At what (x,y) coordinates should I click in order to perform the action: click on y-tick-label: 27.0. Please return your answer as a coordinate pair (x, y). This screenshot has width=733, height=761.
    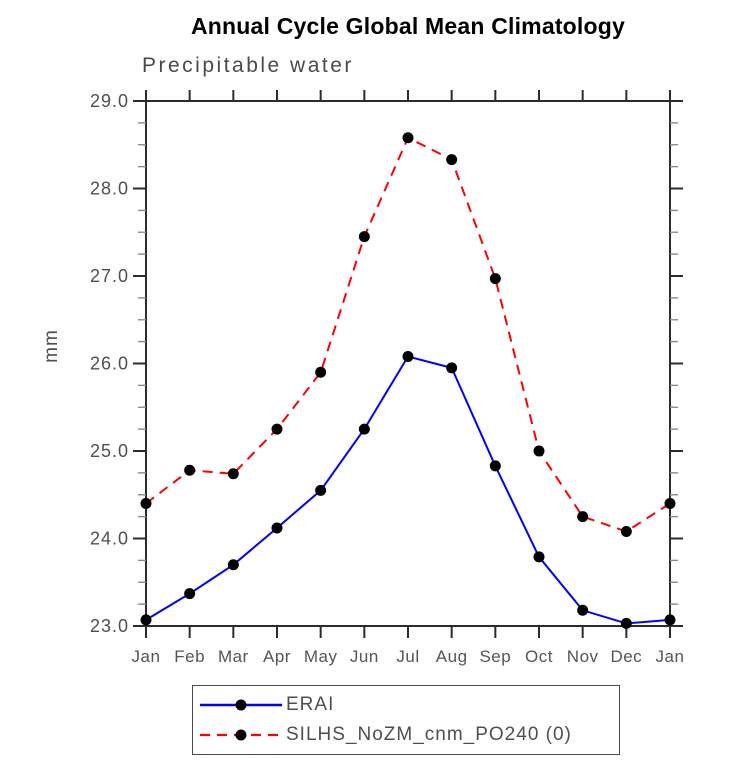
    Looking at the image, I should click on (109, 276).